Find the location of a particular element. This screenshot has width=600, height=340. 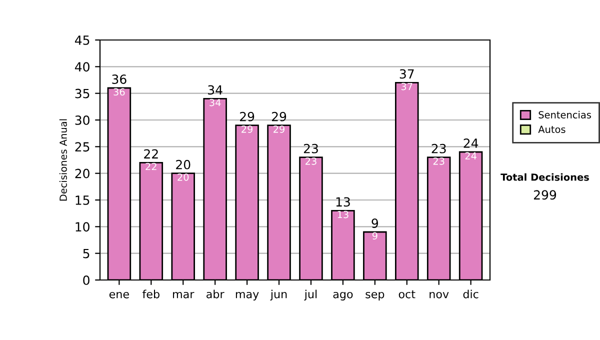

x-tick-label: jul is located at coordinates (310, 295).